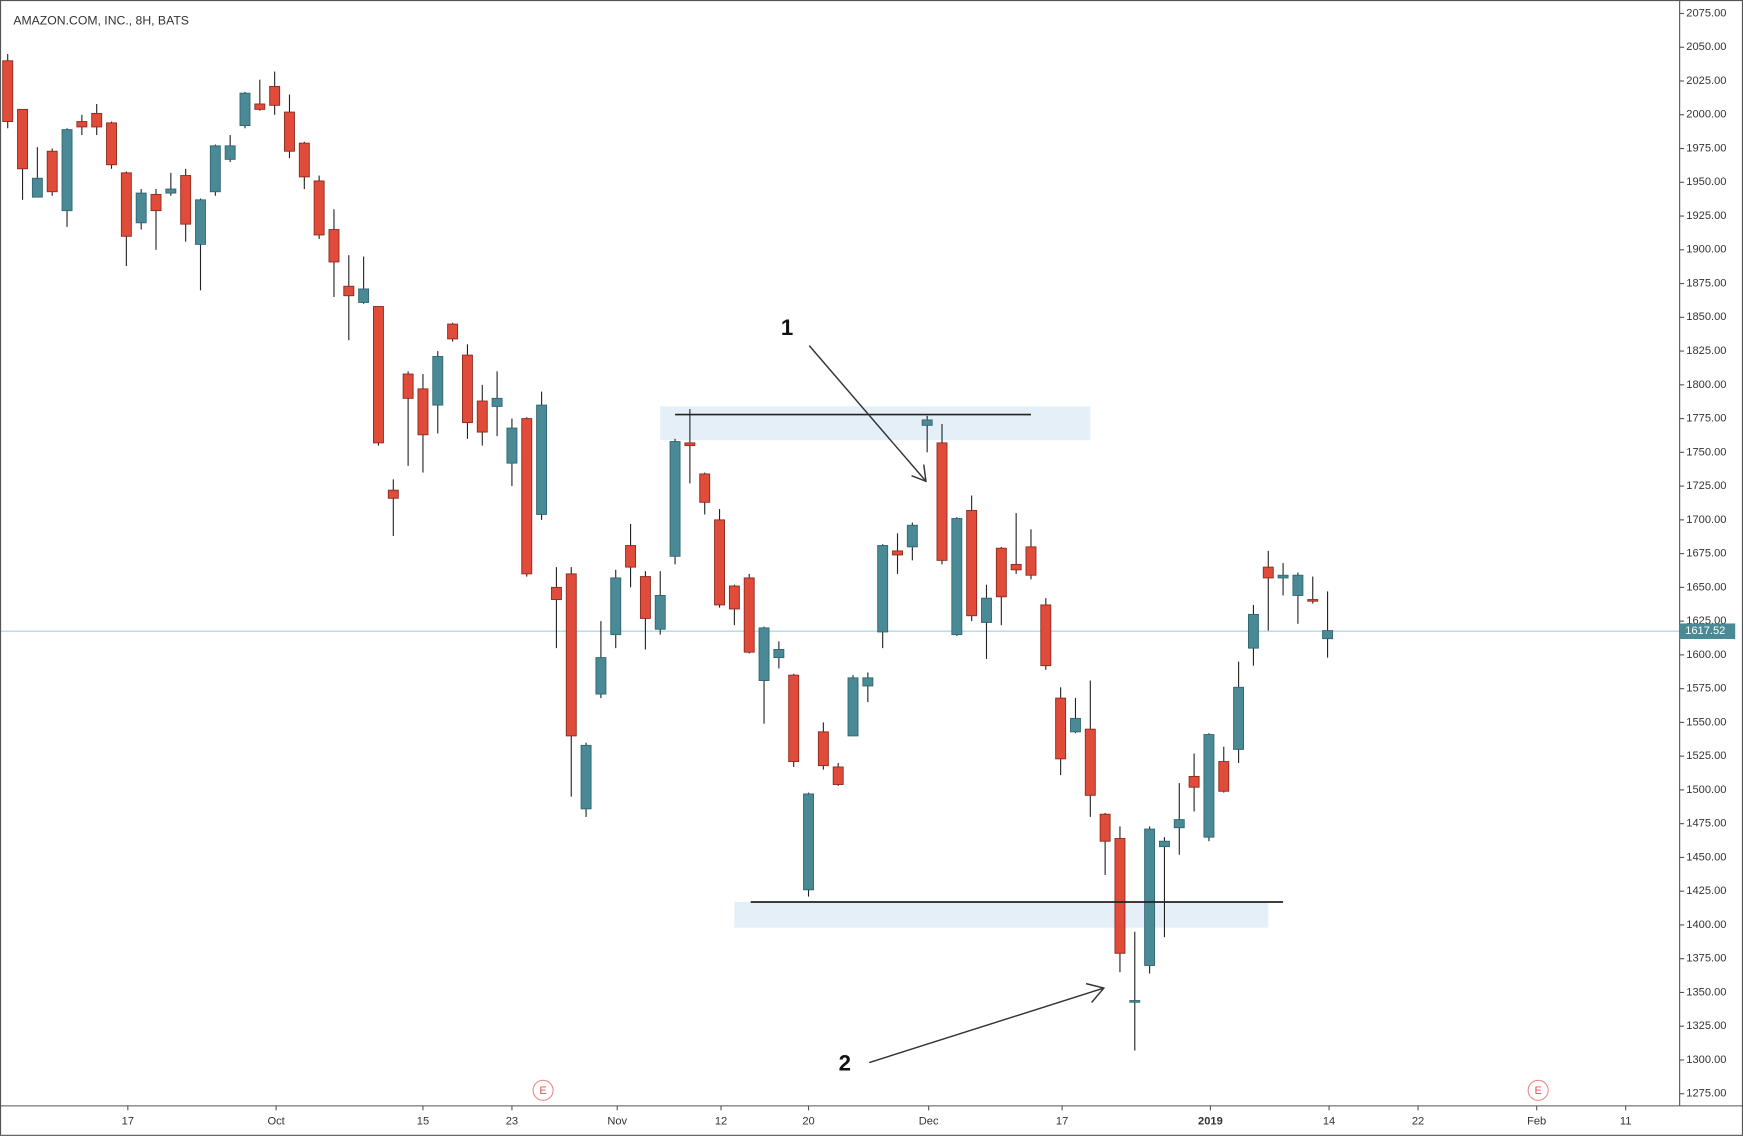 Image resolution: width=1743 pixels, height=1137 pixels. I want to click on last-price-label: 1617.52, so click(1705, 631).